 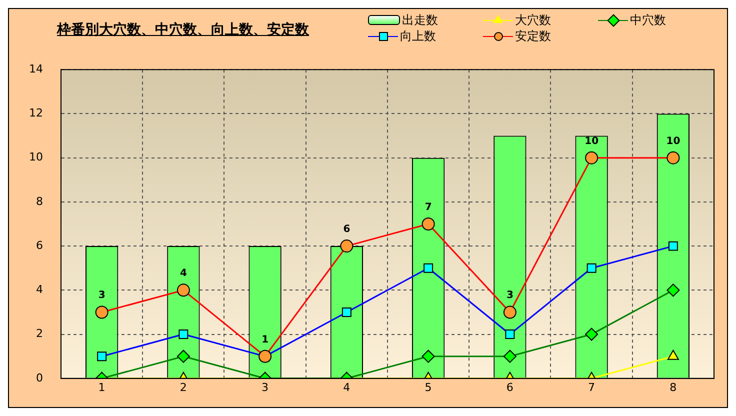 I want to click on y-tick-label: 14, so click(x=35, y=69).